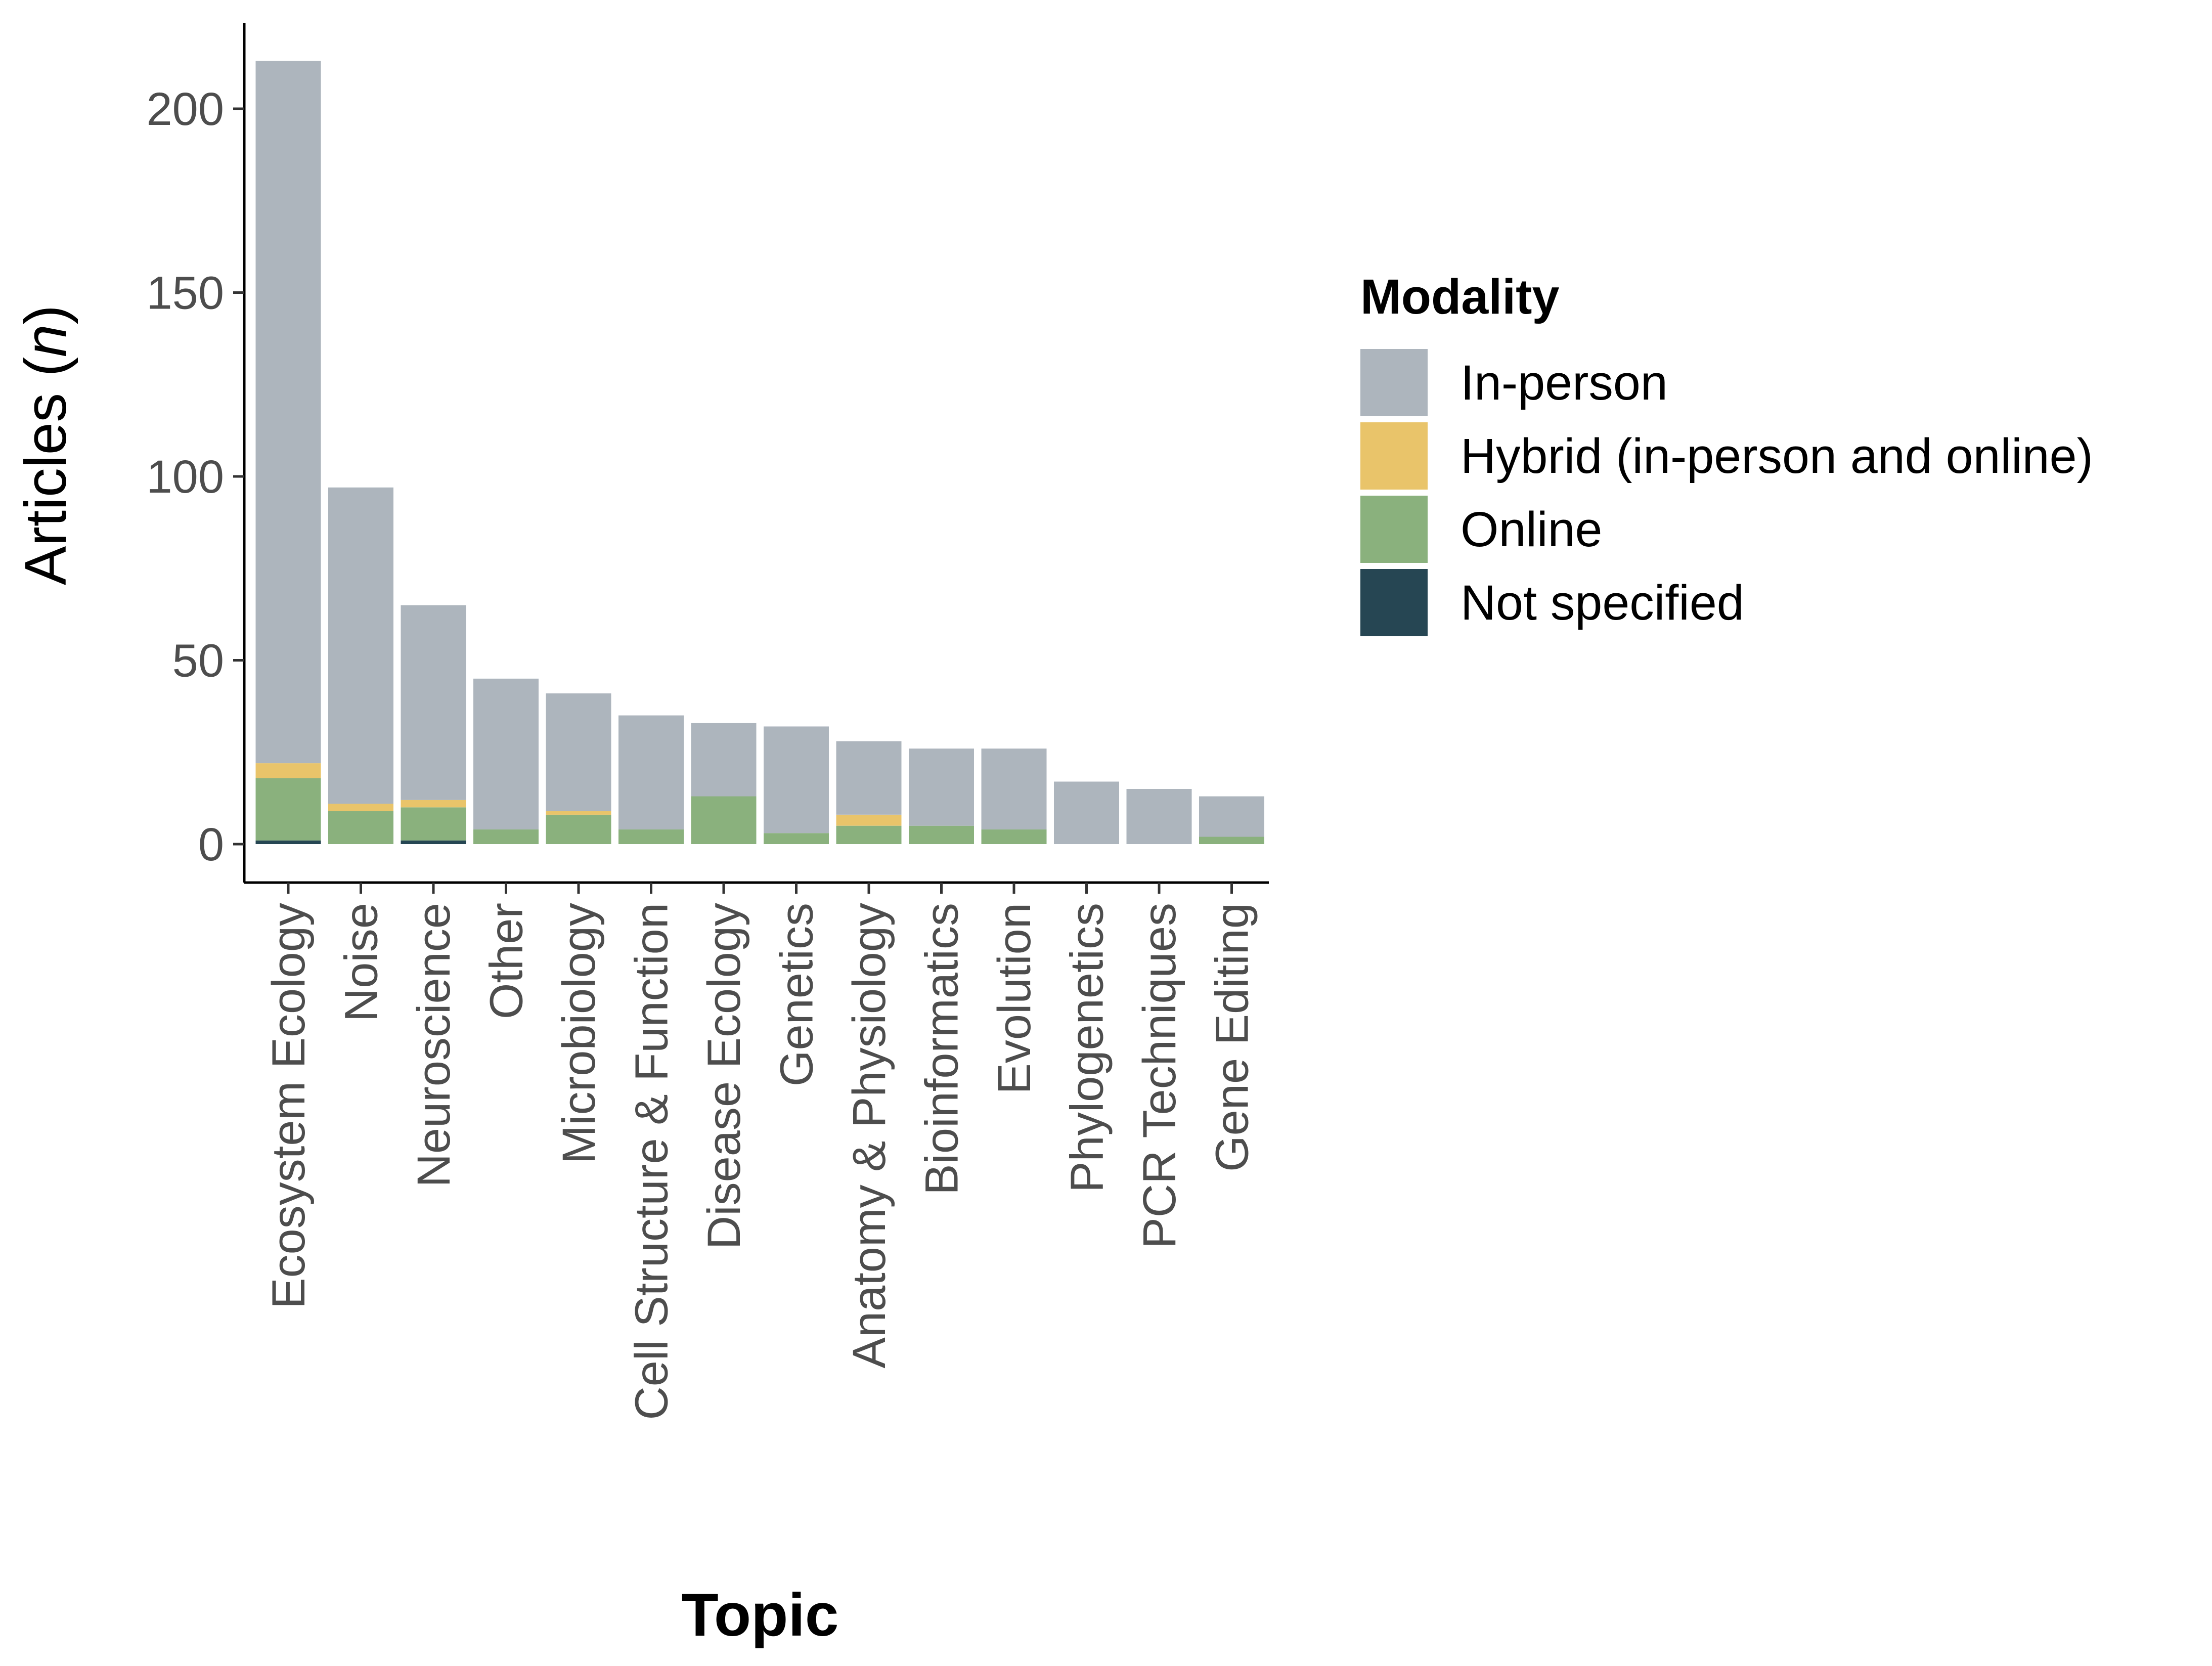 The image size is (2212, 1666). I want to click on legend-label-3: Not specified, so click(1602, 602).